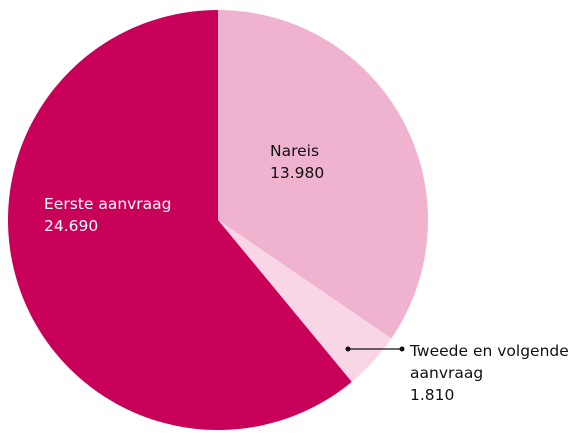 This screenshot has height=433, width=576. What do you see at coordinates (432, 395) in the screenshot?
I see `value-label: 1.810` at bounding box center [432, 395].